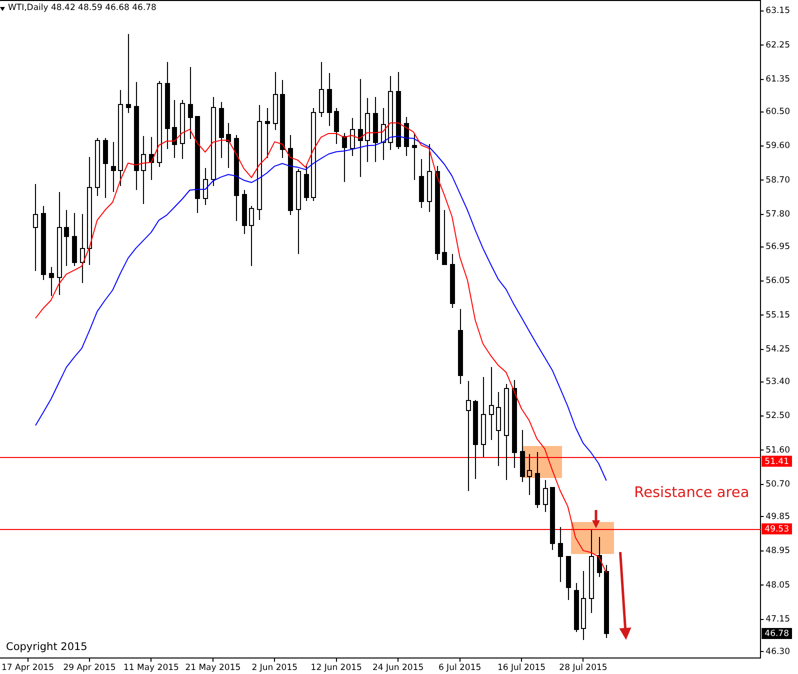 The width and height of the screenshot is (798, 674). What do you see at coordinates (778, 585) in the screenshot?
I see `y-tick-label: 48.05` at bounding box center [778, 585].